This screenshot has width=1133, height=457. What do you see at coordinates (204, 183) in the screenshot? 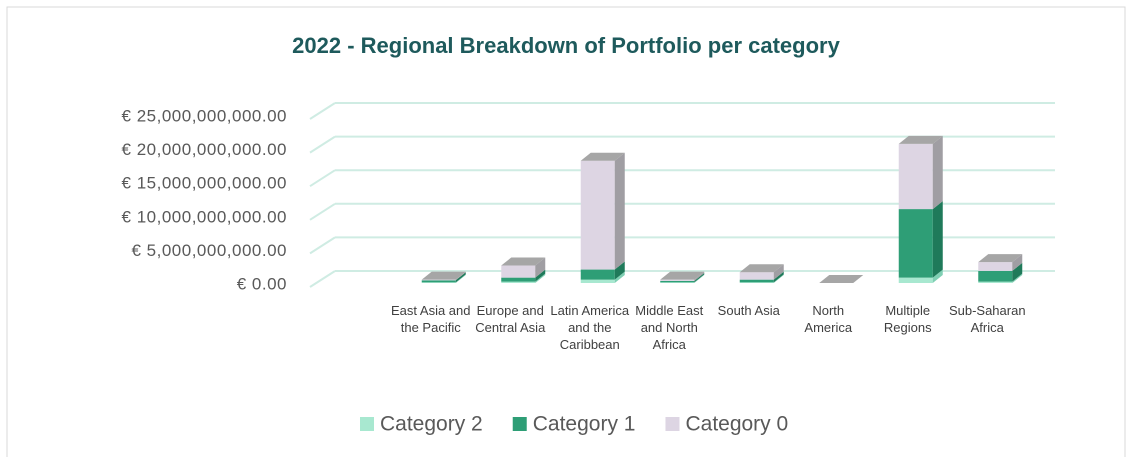
I see `y-tick-label: € 15,000,000,000.00` at bounding box center [204, 183].